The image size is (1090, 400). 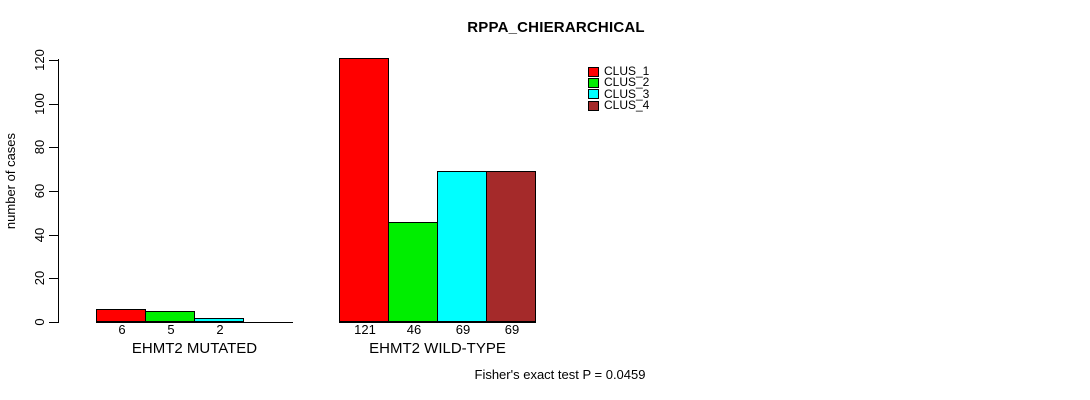 I want to click on bar-value-label: 121, so click(x=365, y=329).